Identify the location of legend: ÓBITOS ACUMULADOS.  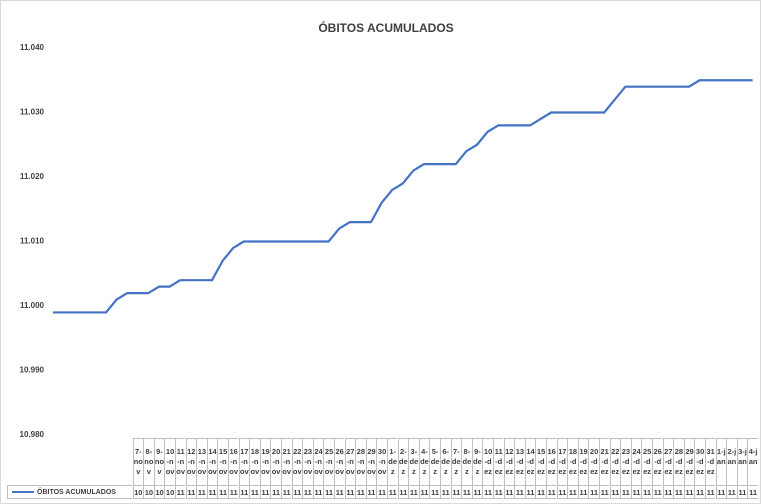
(69, 492).